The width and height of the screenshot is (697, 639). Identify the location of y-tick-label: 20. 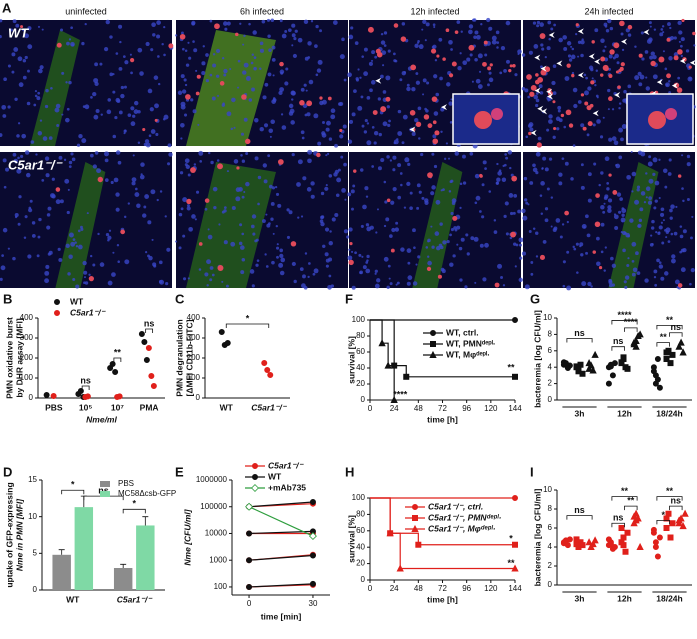
(360, 563).